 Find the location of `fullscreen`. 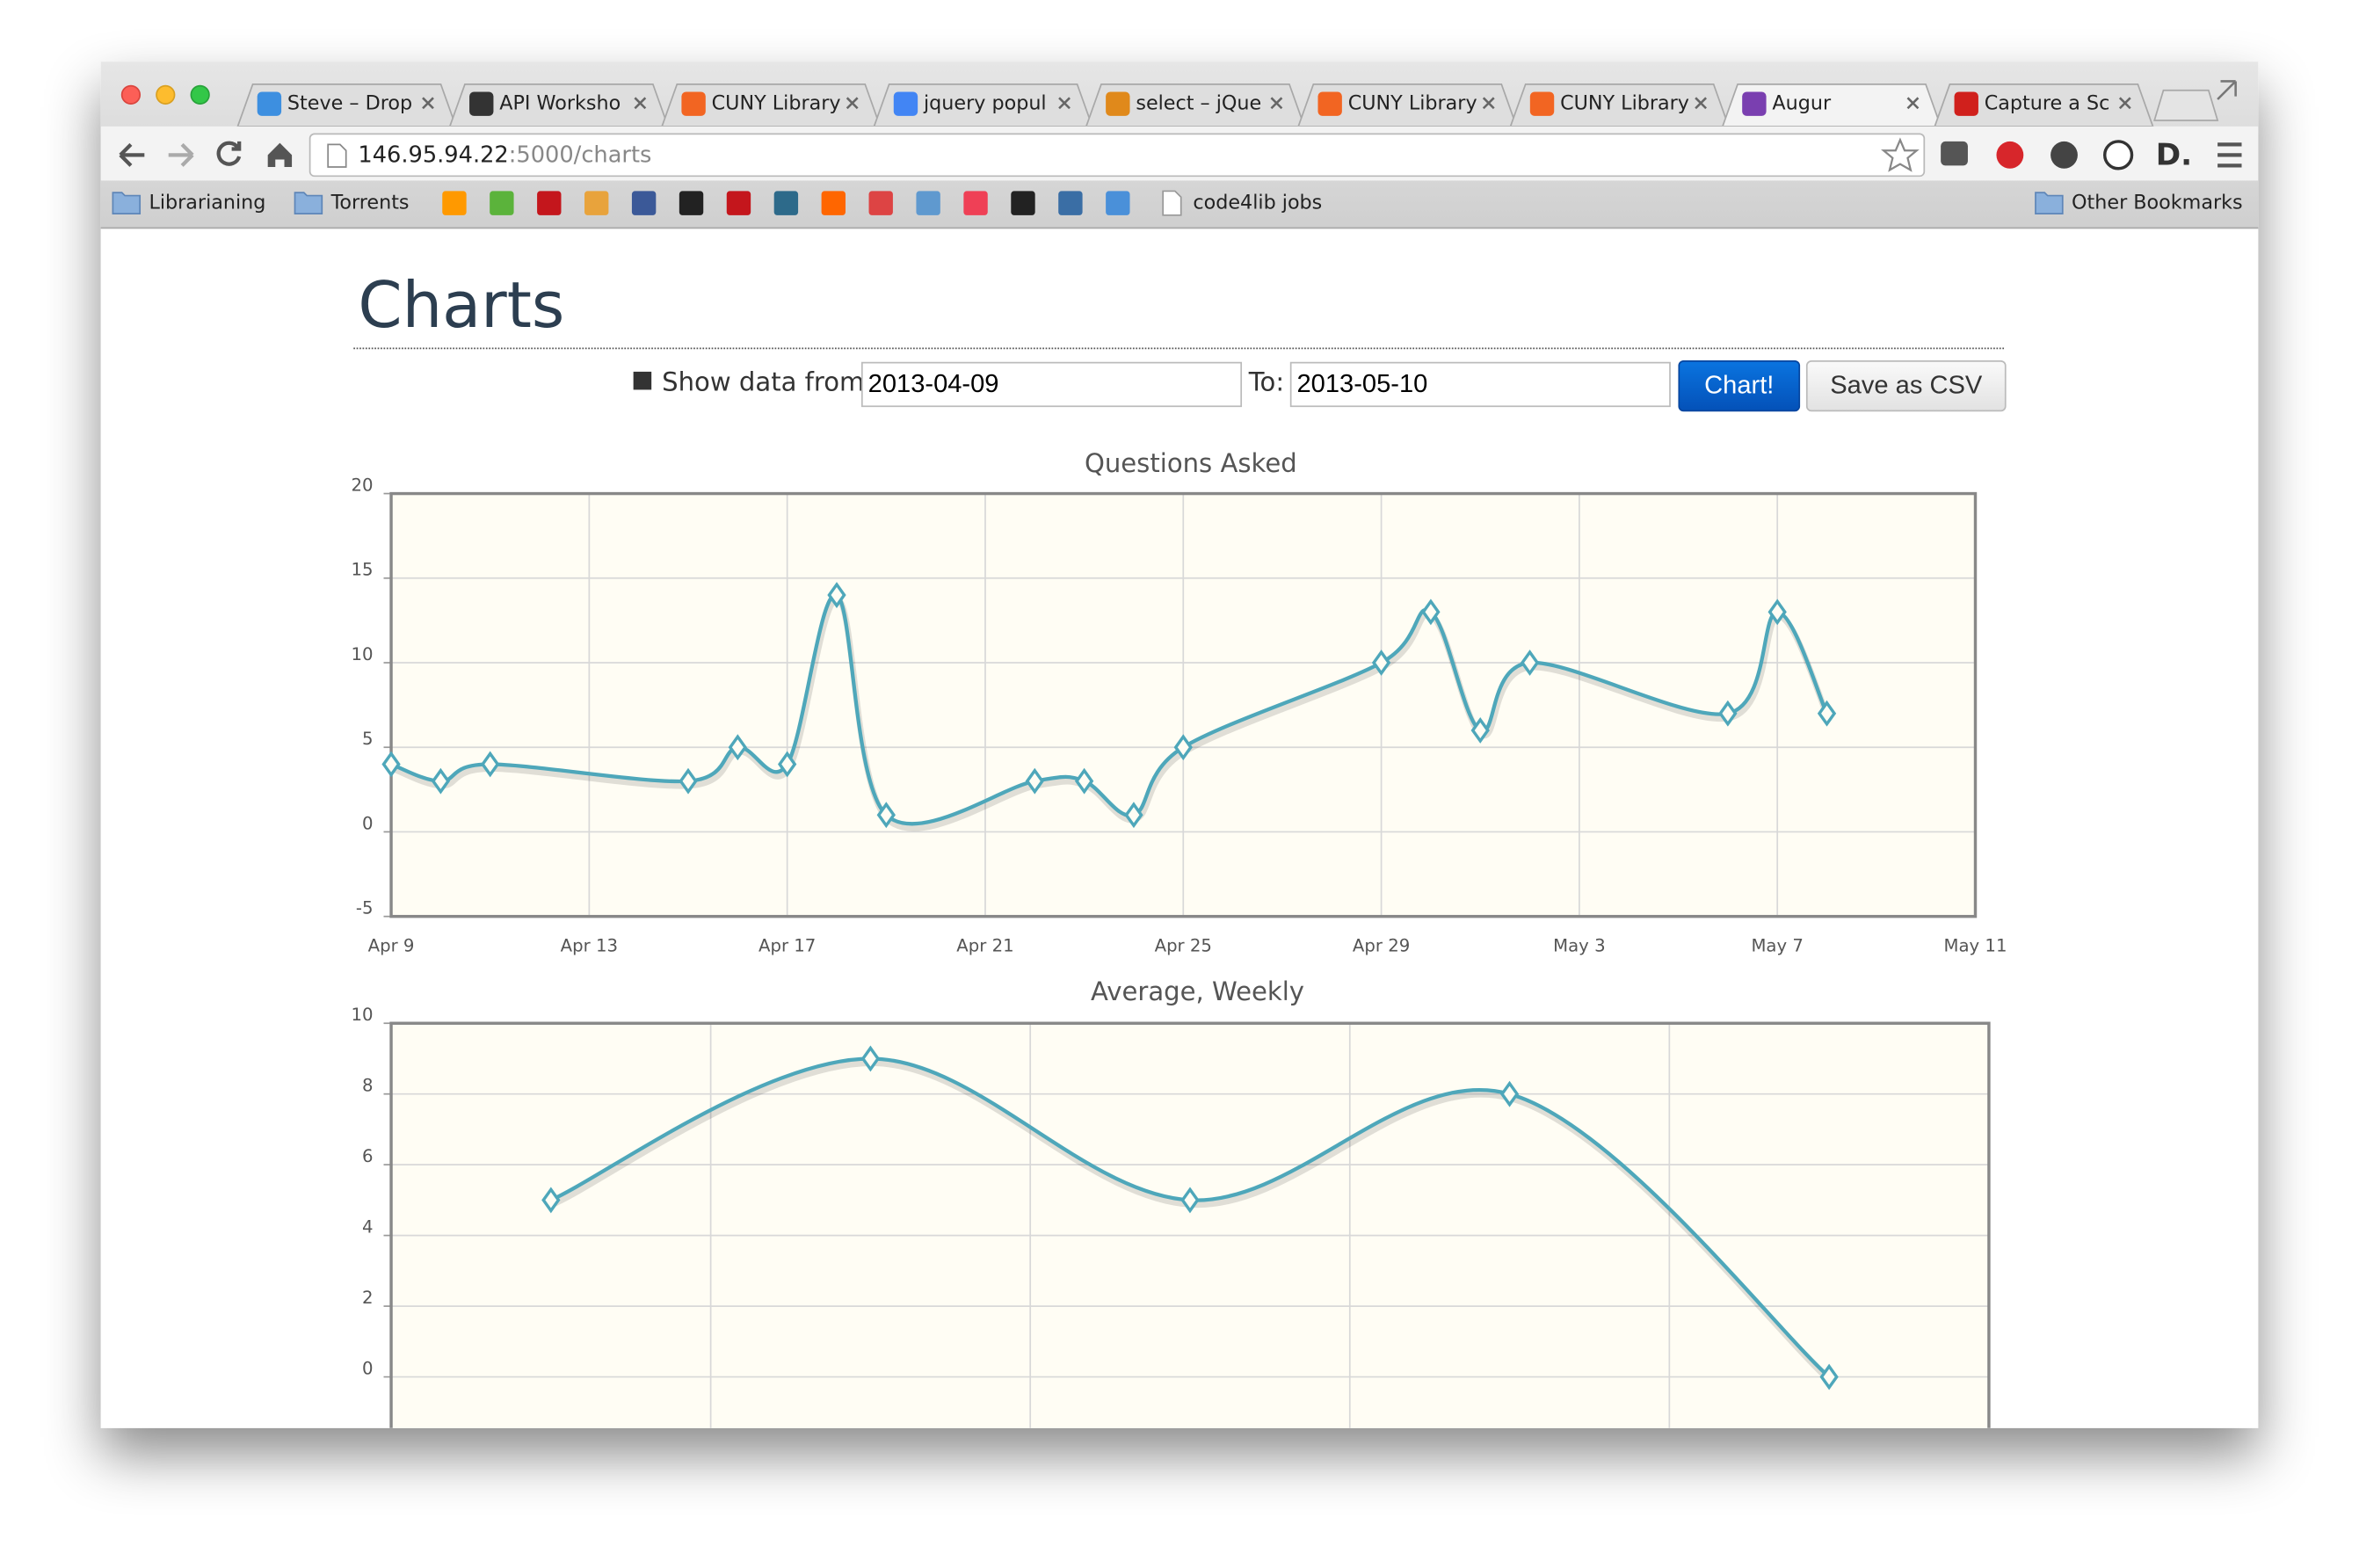

fullscreen is located at coordinates (2227, 90).